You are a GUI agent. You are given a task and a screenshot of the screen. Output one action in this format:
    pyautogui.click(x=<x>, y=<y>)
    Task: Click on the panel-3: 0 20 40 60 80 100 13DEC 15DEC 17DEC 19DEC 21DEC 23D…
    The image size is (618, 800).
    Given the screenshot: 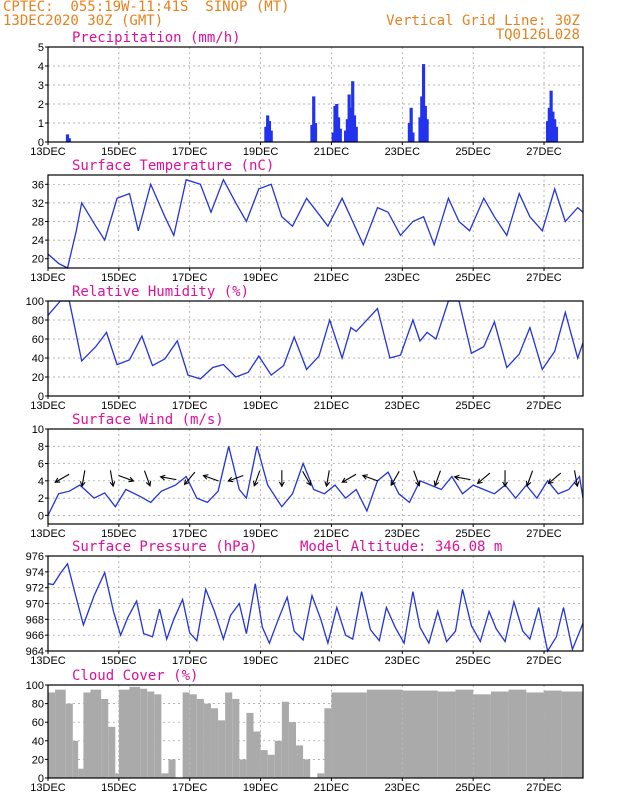 What is the action you would take?
    pyautogui.click(x=305, y=348)
    